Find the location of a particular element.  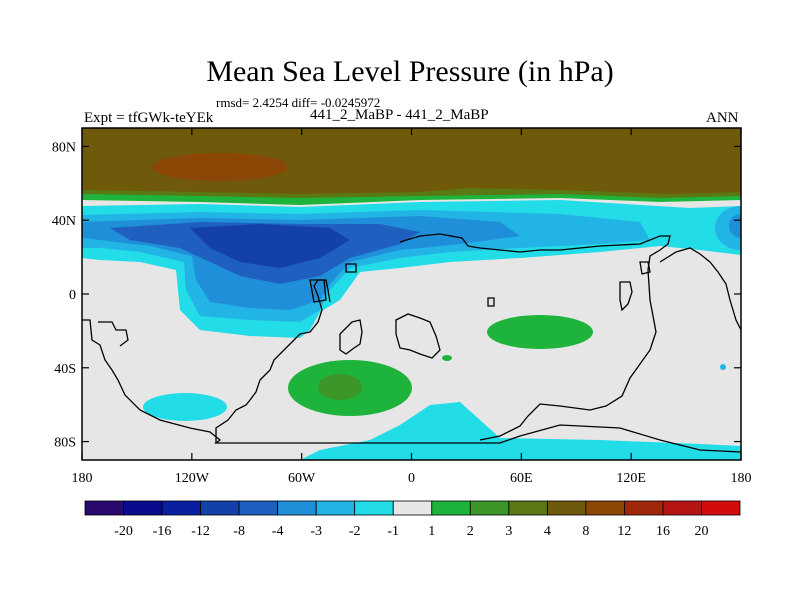

coastline-africa is located at coordinates (535, 337).